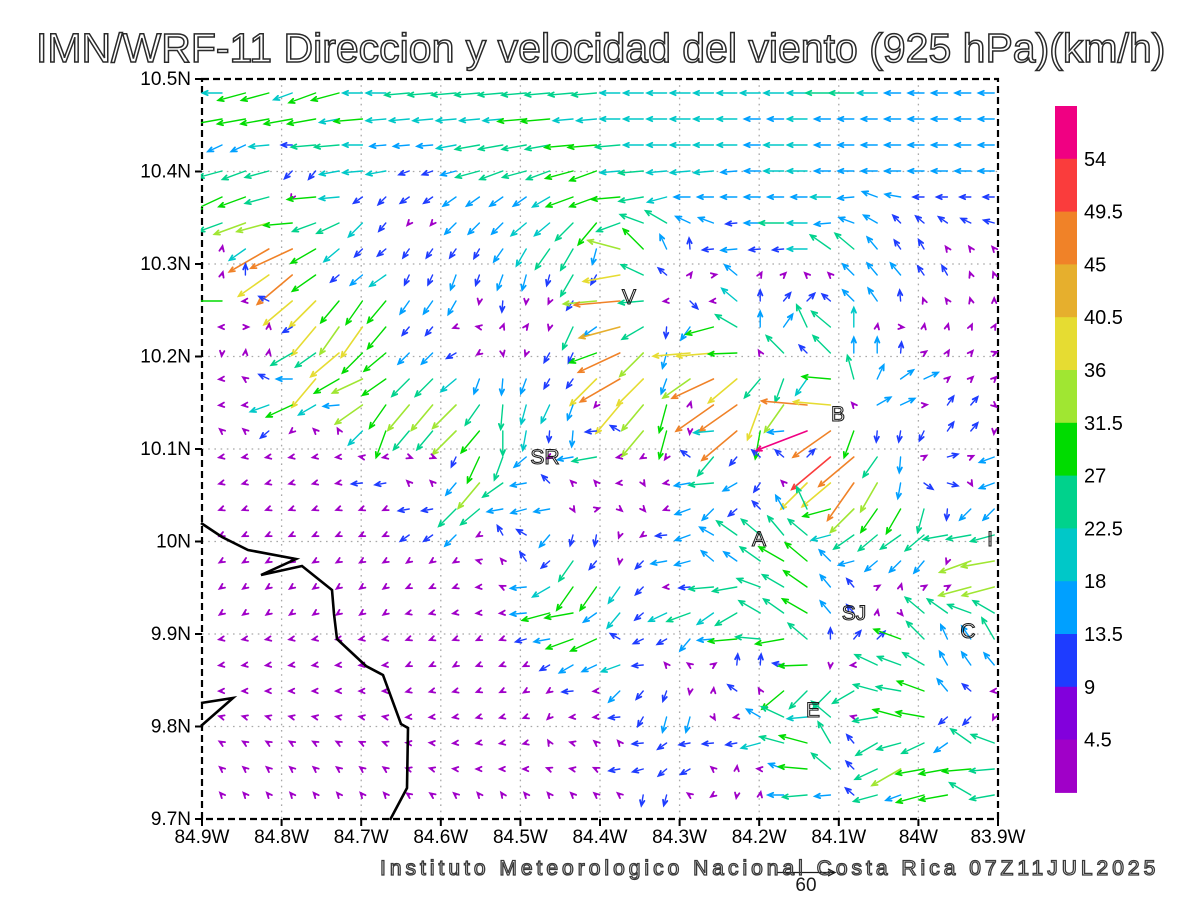 The image size is (1200, 905). I want to click on svg-text: 31.5, so click(1103, 424).